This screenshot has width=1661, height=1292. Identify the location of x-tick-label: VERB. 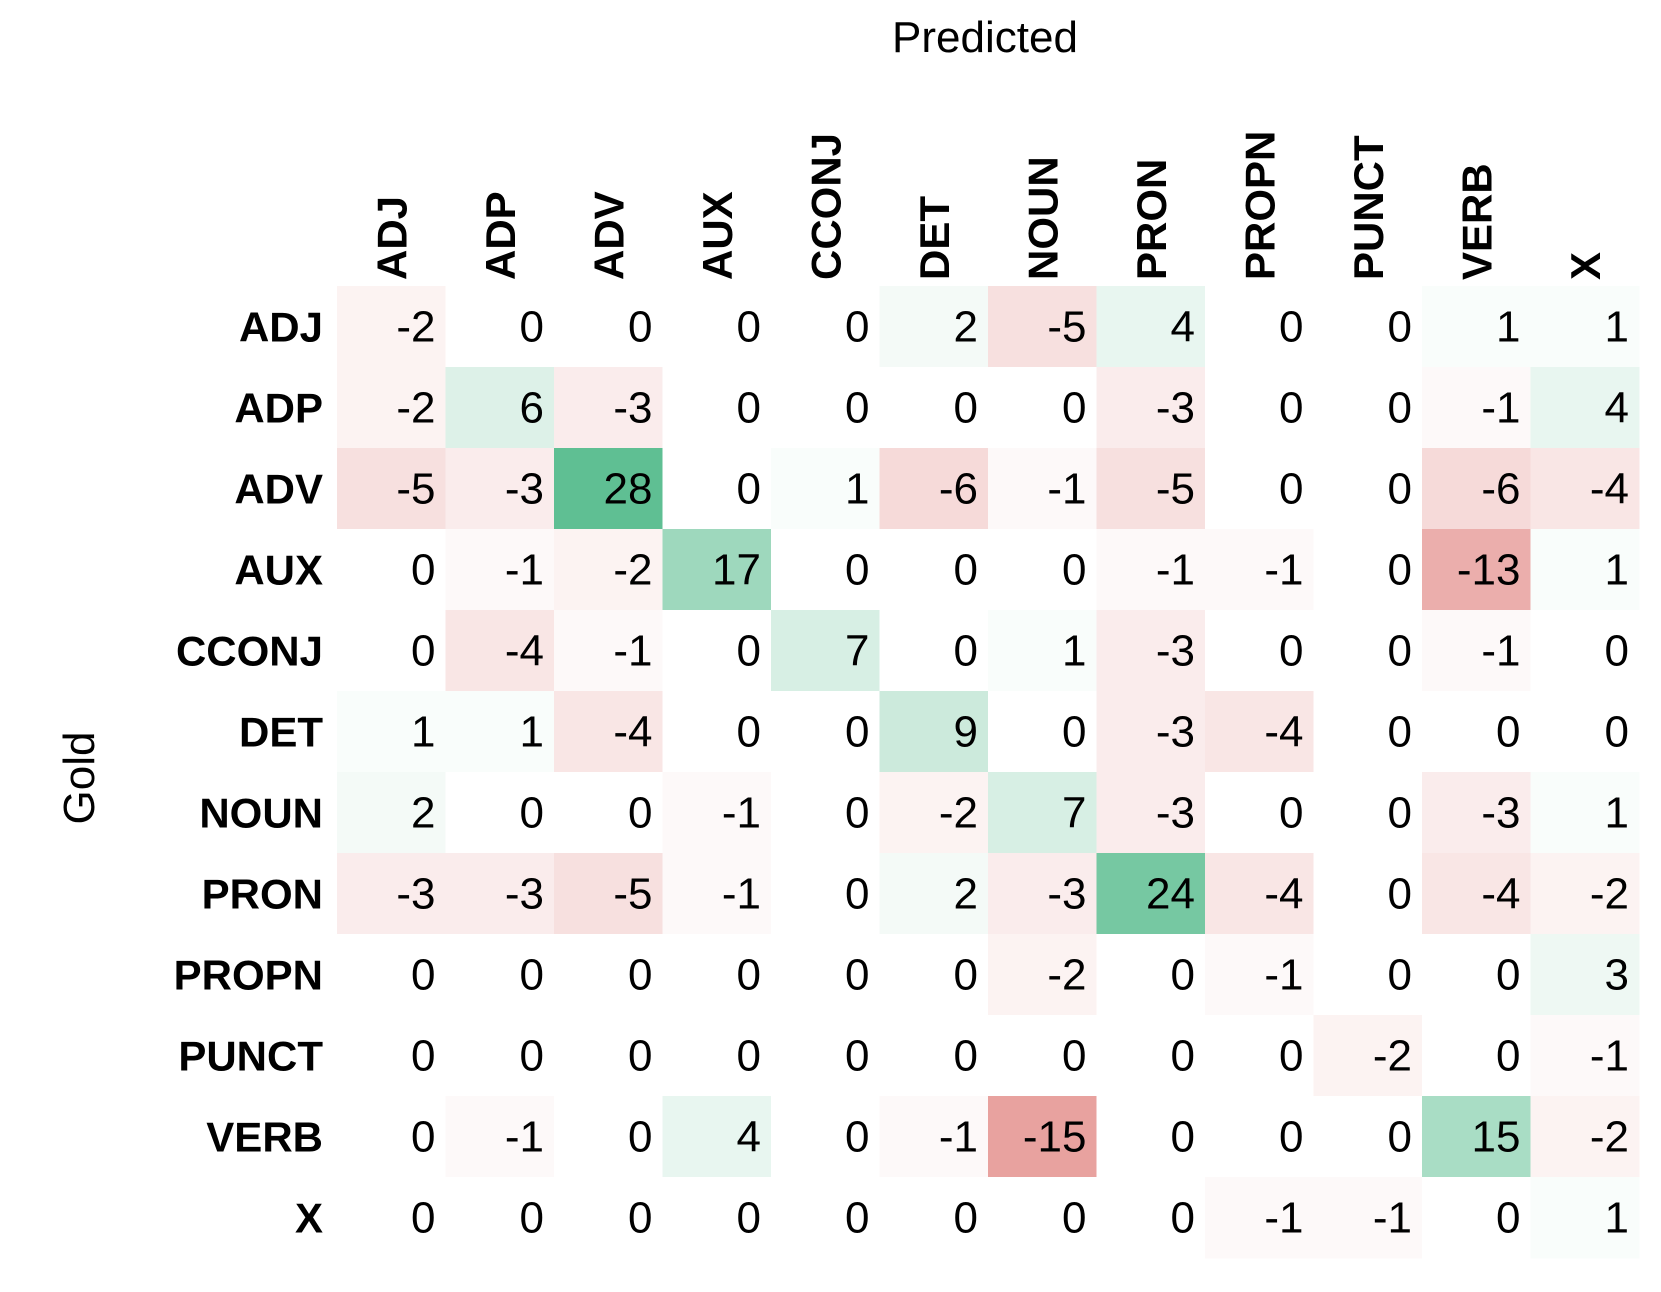
(1476, 221).